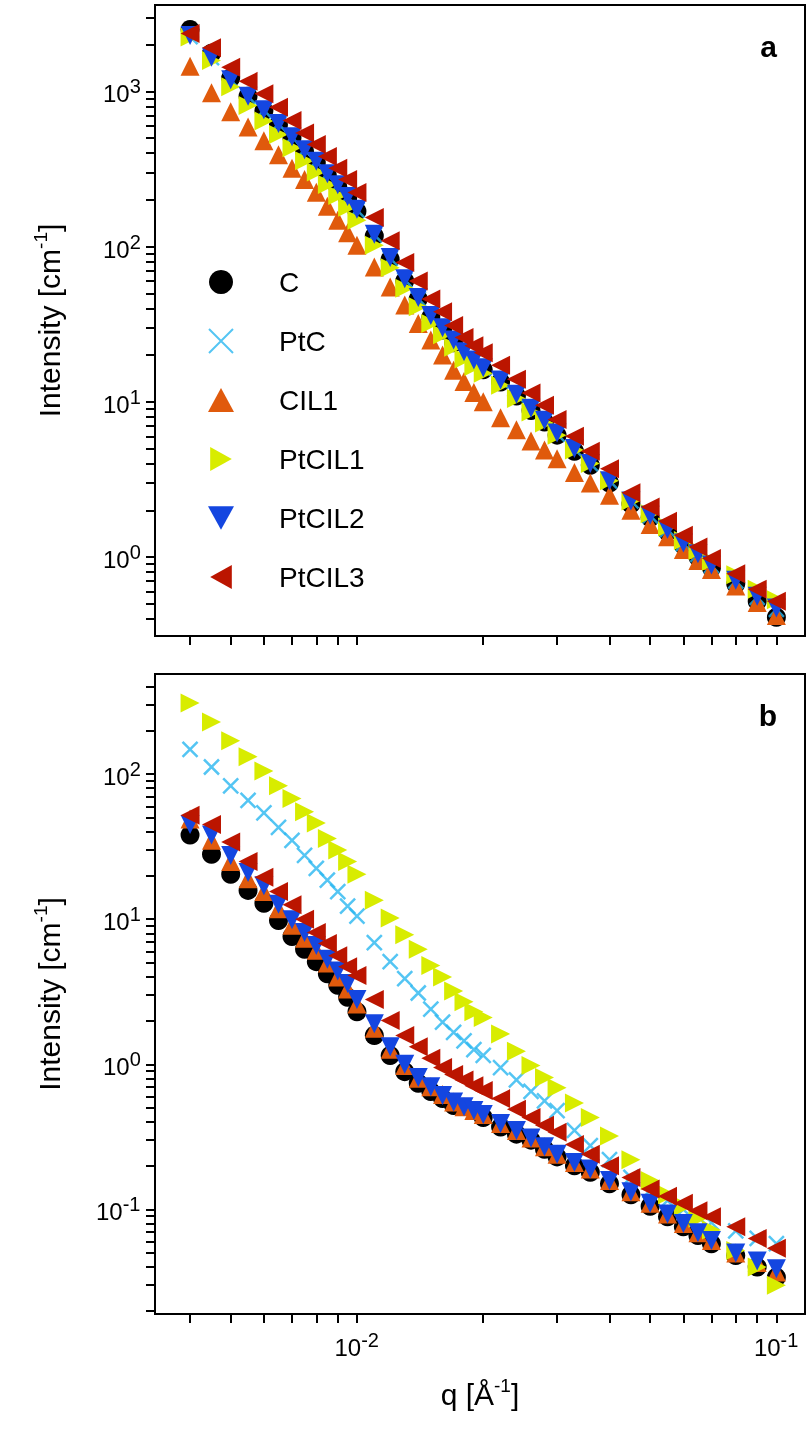 Image resolution: width=812 pixels, height=1434 pixels. Describe the element at coordinates (302, 341) in the screenshot. I see `legend-label: PtC` at that location.